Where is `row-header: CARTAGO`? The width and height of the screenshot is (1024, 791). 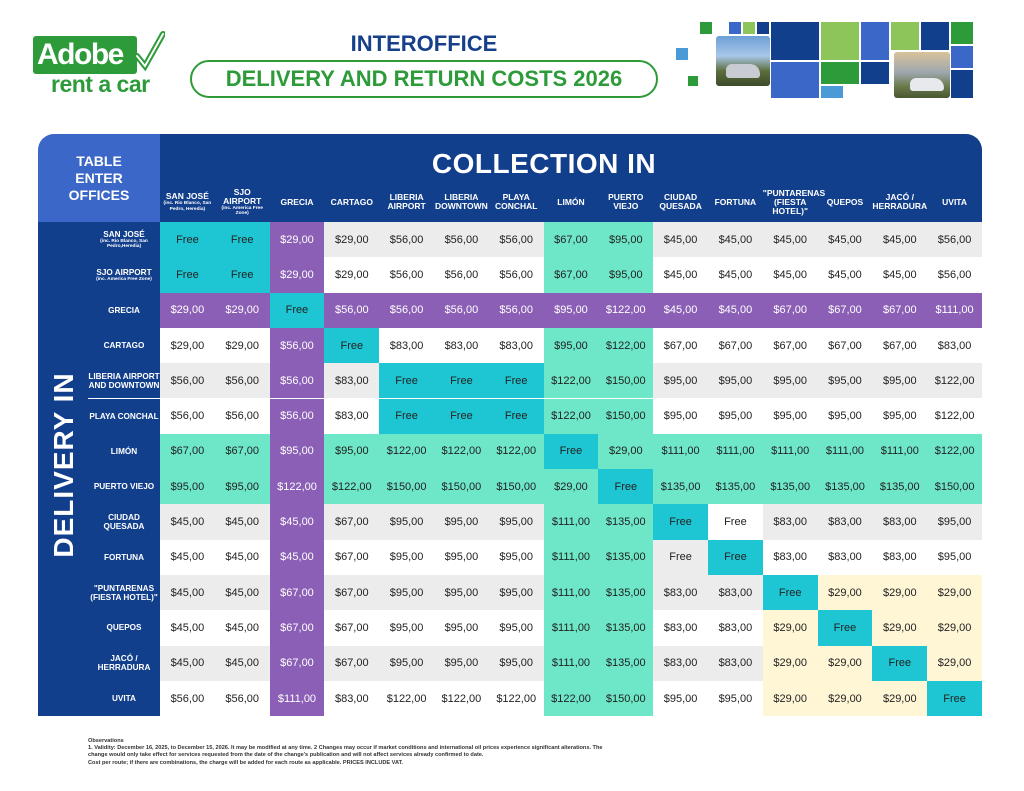 row-header: CARTAGO is located at coordinates (124, 345).